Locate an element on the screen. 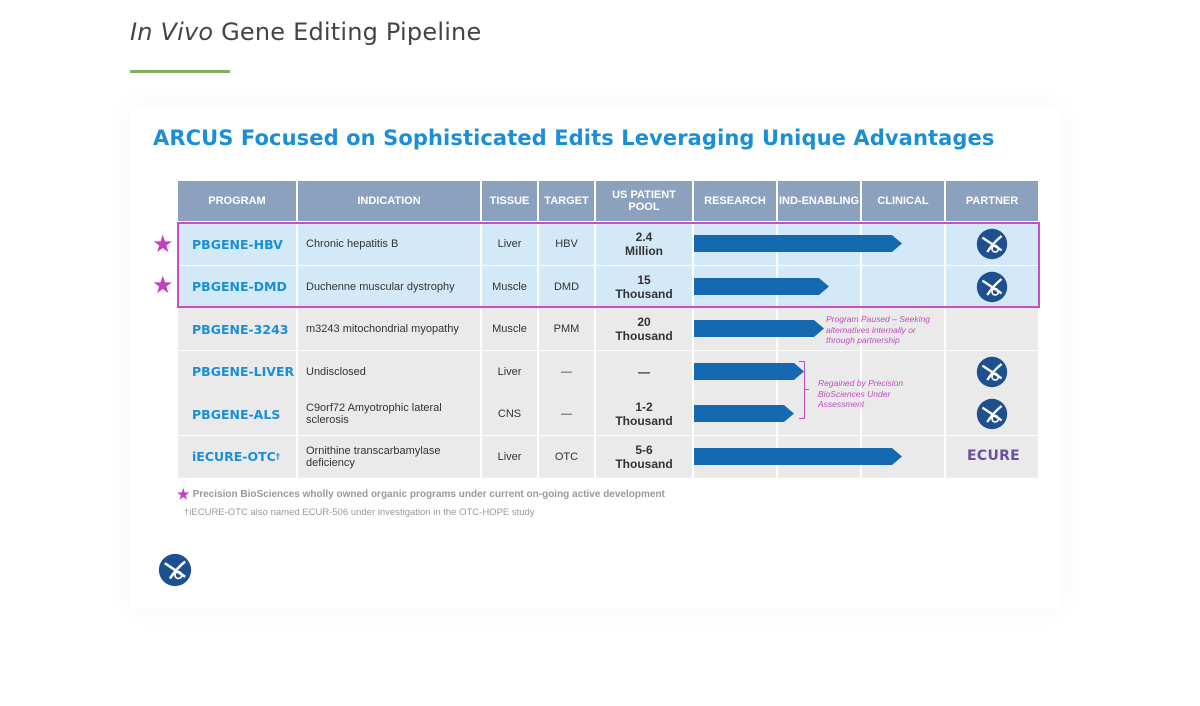  patient-pool: 15 Thousand is located at coordinates (644, 287).